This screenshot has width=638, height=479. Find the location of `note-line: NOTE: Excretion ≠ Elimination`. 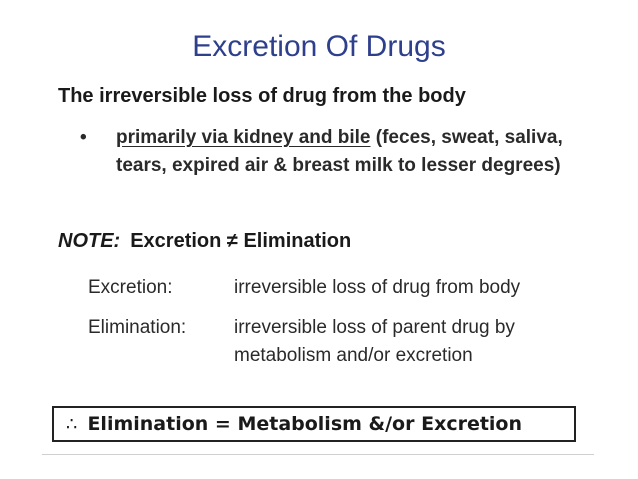

note-line: NOTE: Excretion ≠ Elimination is located at coordinates (204, 241).